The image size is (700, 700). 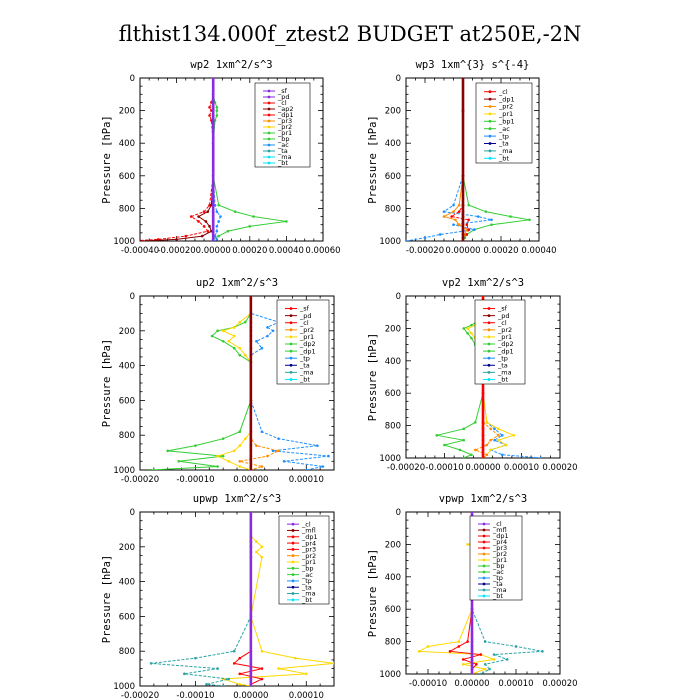 What do you see at coordinates (201, 599) in the screenshot?
I see `series-line` at bounding box center [201, 599].